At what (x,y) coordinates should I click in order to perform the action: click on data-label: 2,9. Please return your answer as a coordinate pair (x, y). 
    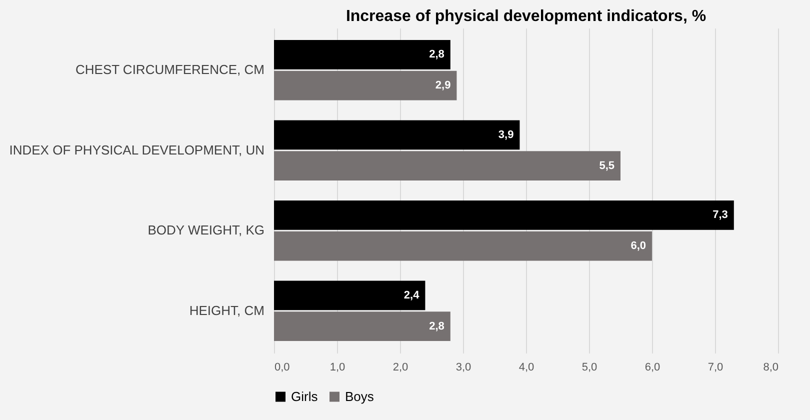
    Looking at the image, I should click on (443, 86).